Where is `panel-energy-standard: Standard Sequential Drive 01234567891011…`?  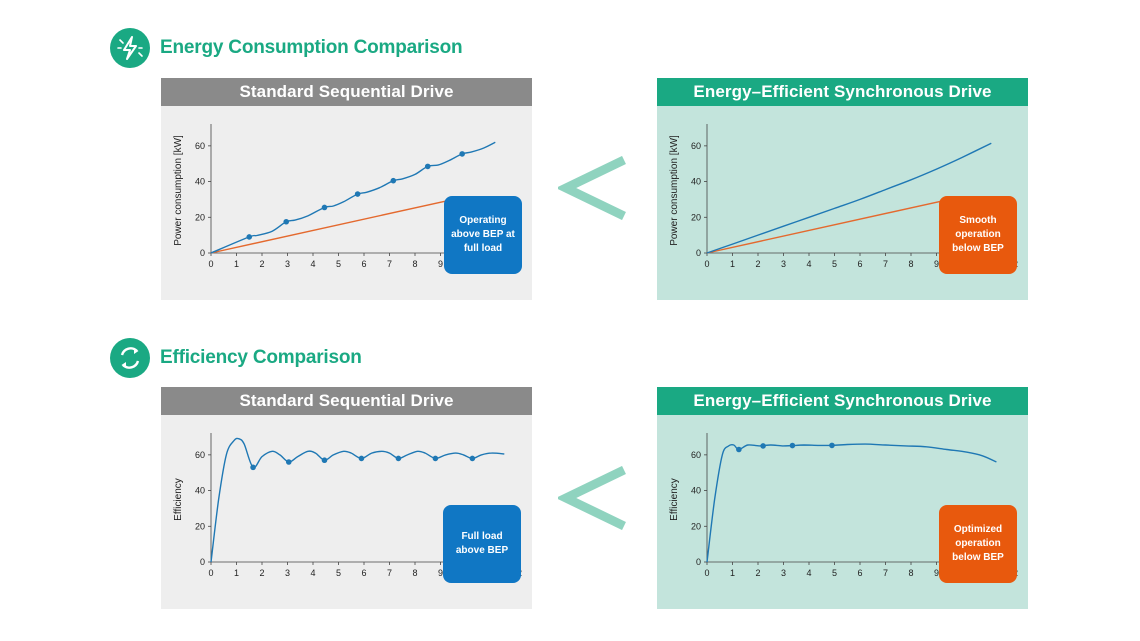
panel-energy-standard: Standard Sequential Drive 01234567891011… is located at coordinates (346, 189).